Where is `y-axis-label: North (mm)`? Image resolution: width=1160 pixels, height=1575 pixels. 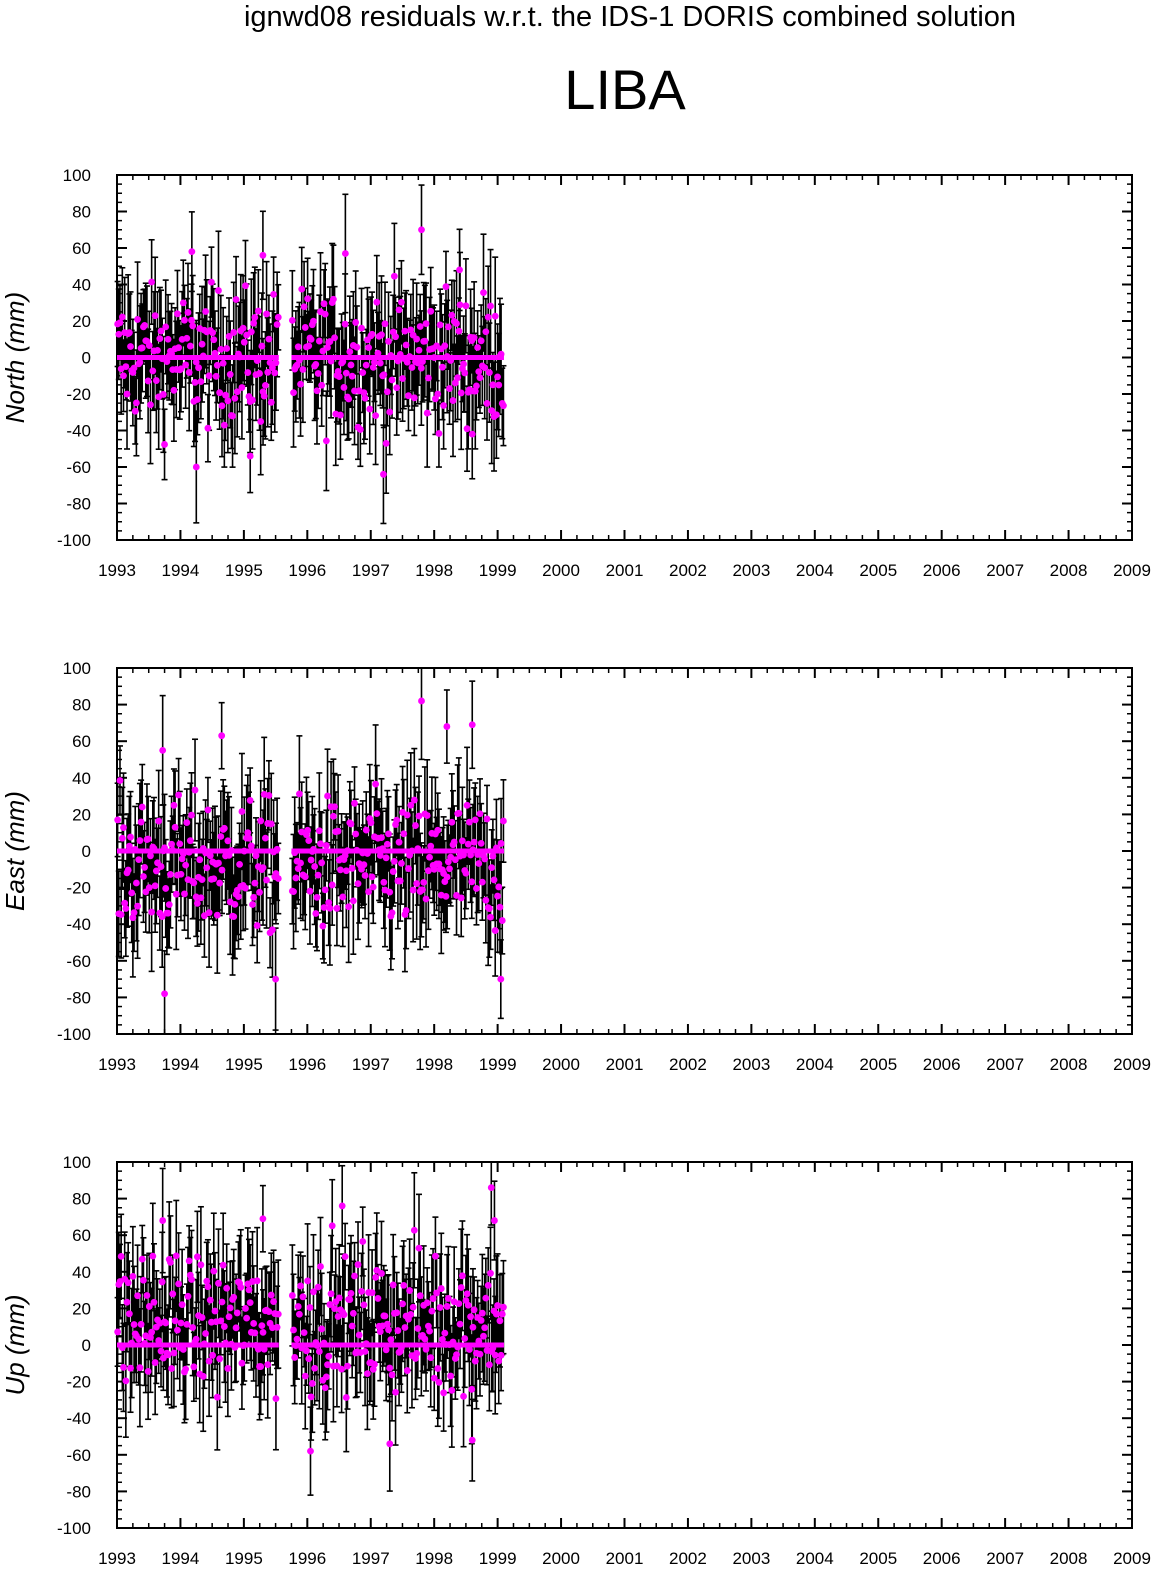 y-axis-label: North (mm) is located at coordinates (15, 357).